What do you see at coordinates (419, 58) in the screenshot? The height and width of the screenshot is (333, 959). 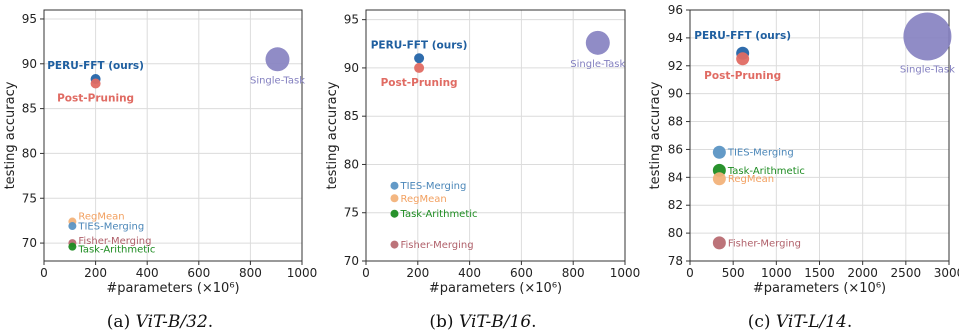 I see `point-peru-fft-ours` at bounding box center [419, 58].